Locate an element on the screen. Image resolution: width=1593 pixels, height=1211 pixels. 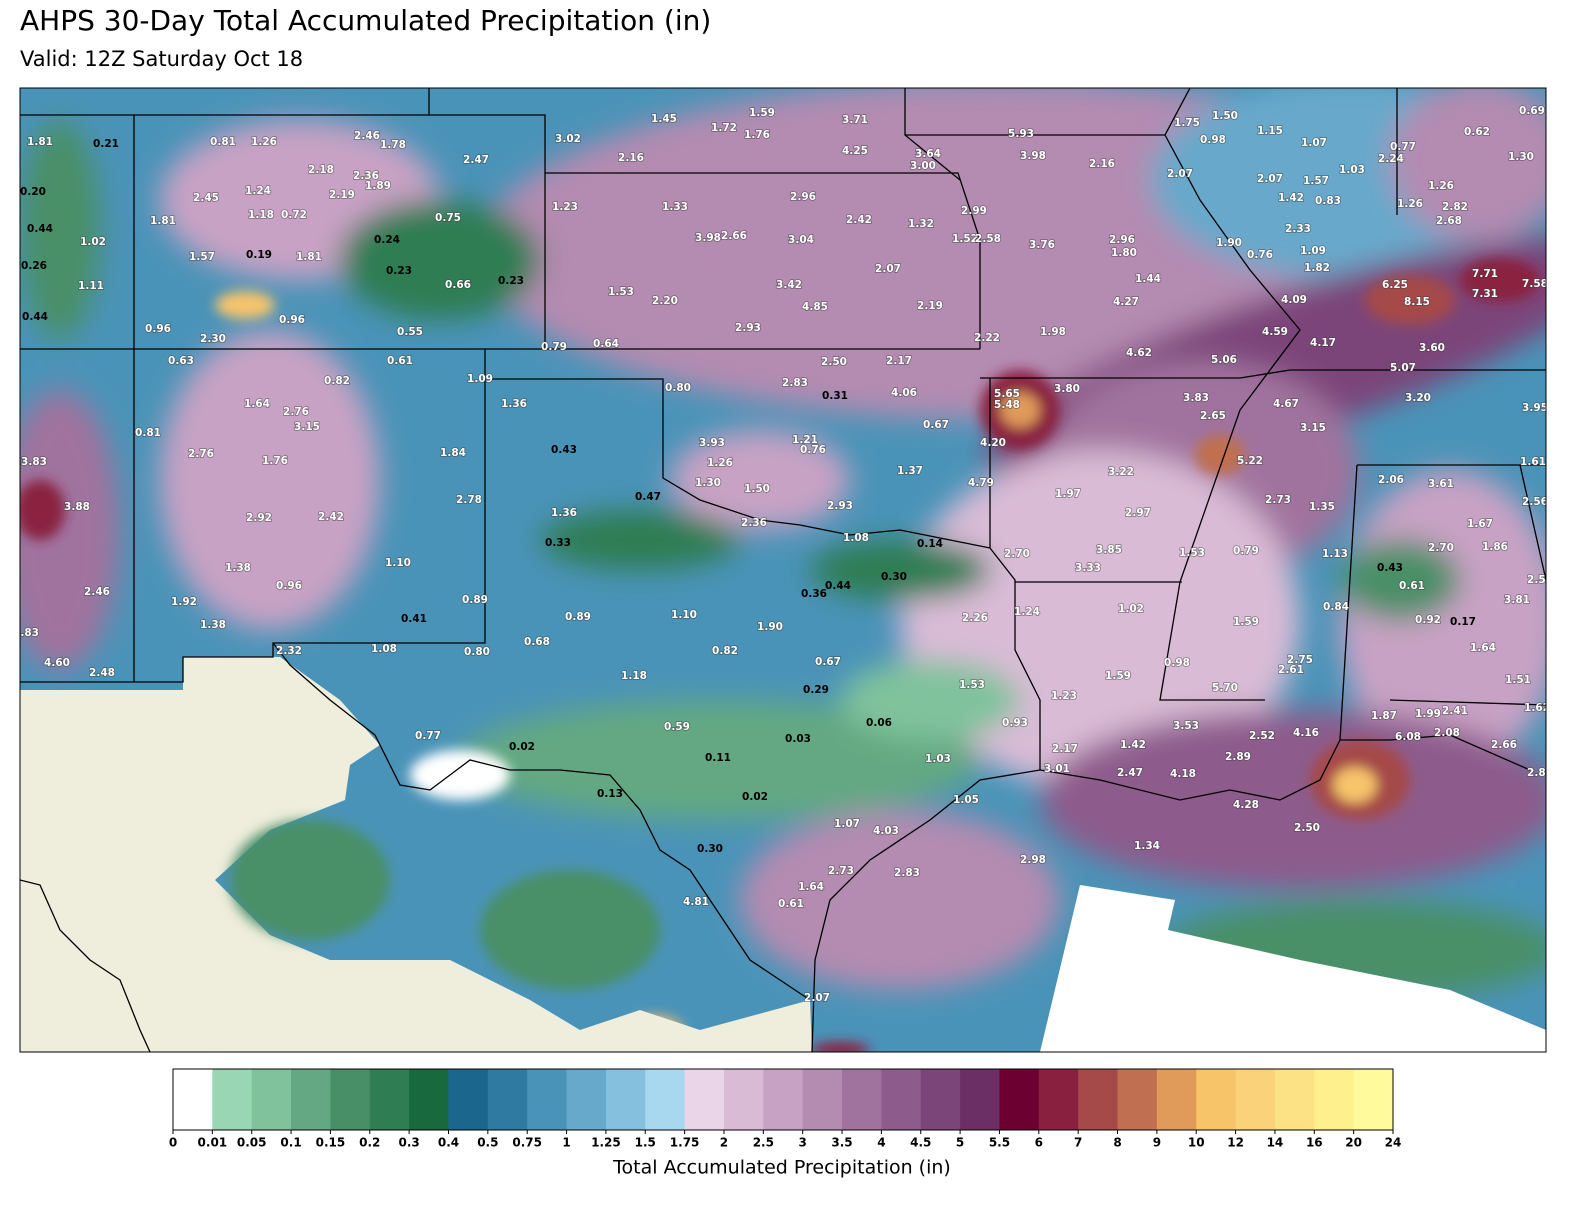
station-label: 2.06 is located at coordinates (1391, 480).